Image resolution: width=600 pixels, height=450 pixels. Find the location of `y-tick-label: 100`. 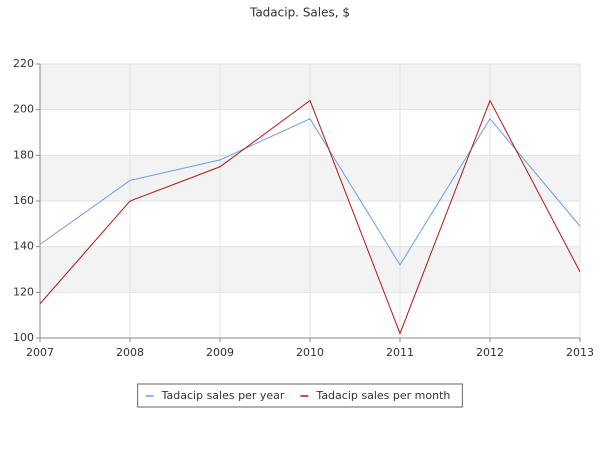

y-tick-label: 100 is located at coordinates (23, 337).